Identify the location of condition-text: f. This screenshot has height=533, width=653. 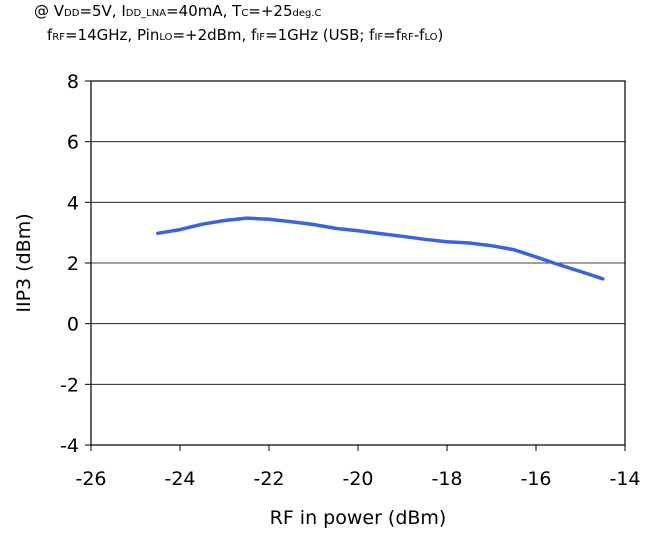
(50, 35).